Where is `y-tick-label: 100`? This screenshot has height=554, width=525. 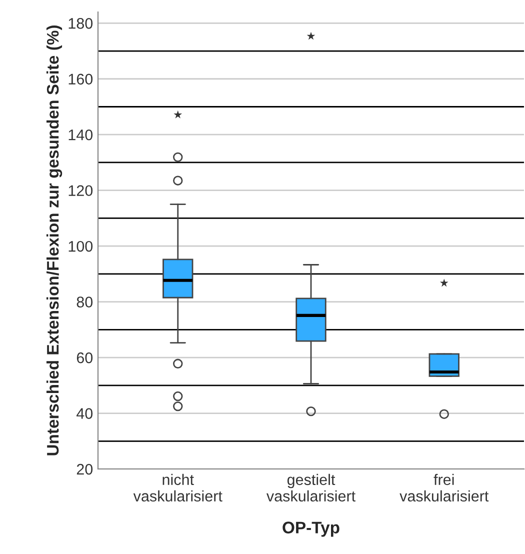
y-tick-label: 100 is located at coordinates (80, 246).